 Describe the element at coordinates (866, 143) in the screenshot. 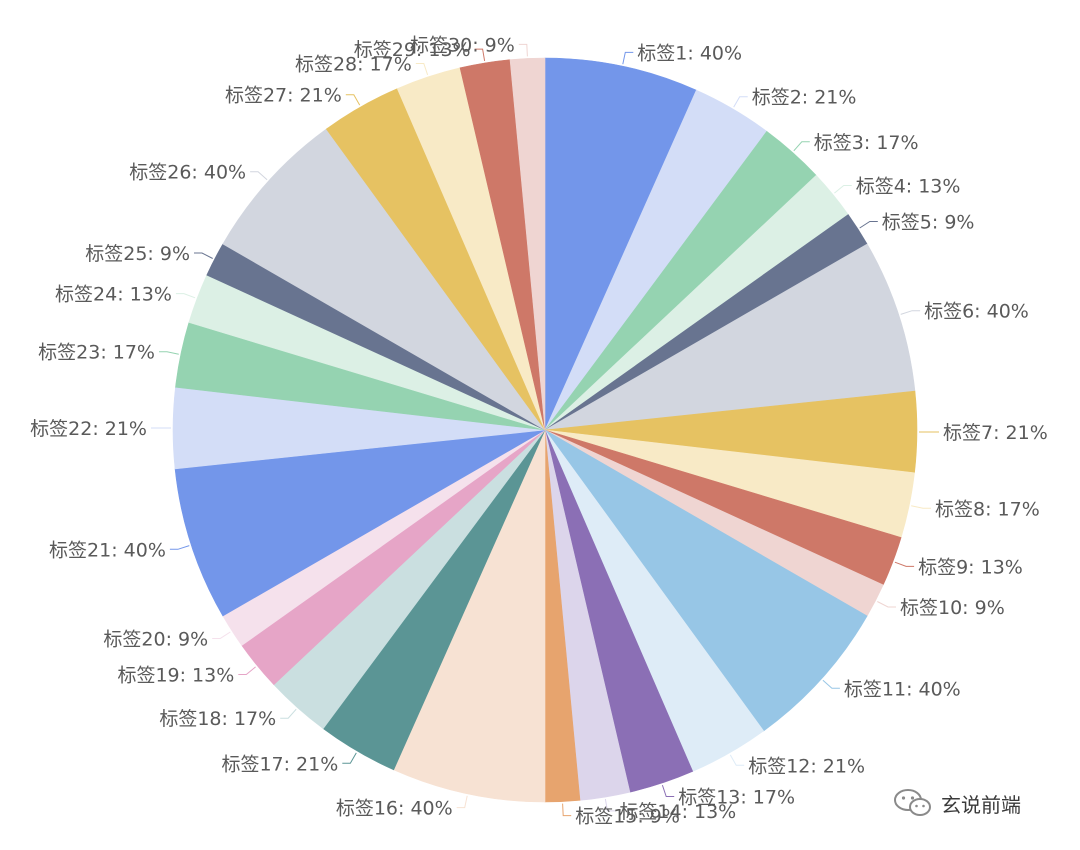

I see `slice-label: 标签3: 17%` at that location.